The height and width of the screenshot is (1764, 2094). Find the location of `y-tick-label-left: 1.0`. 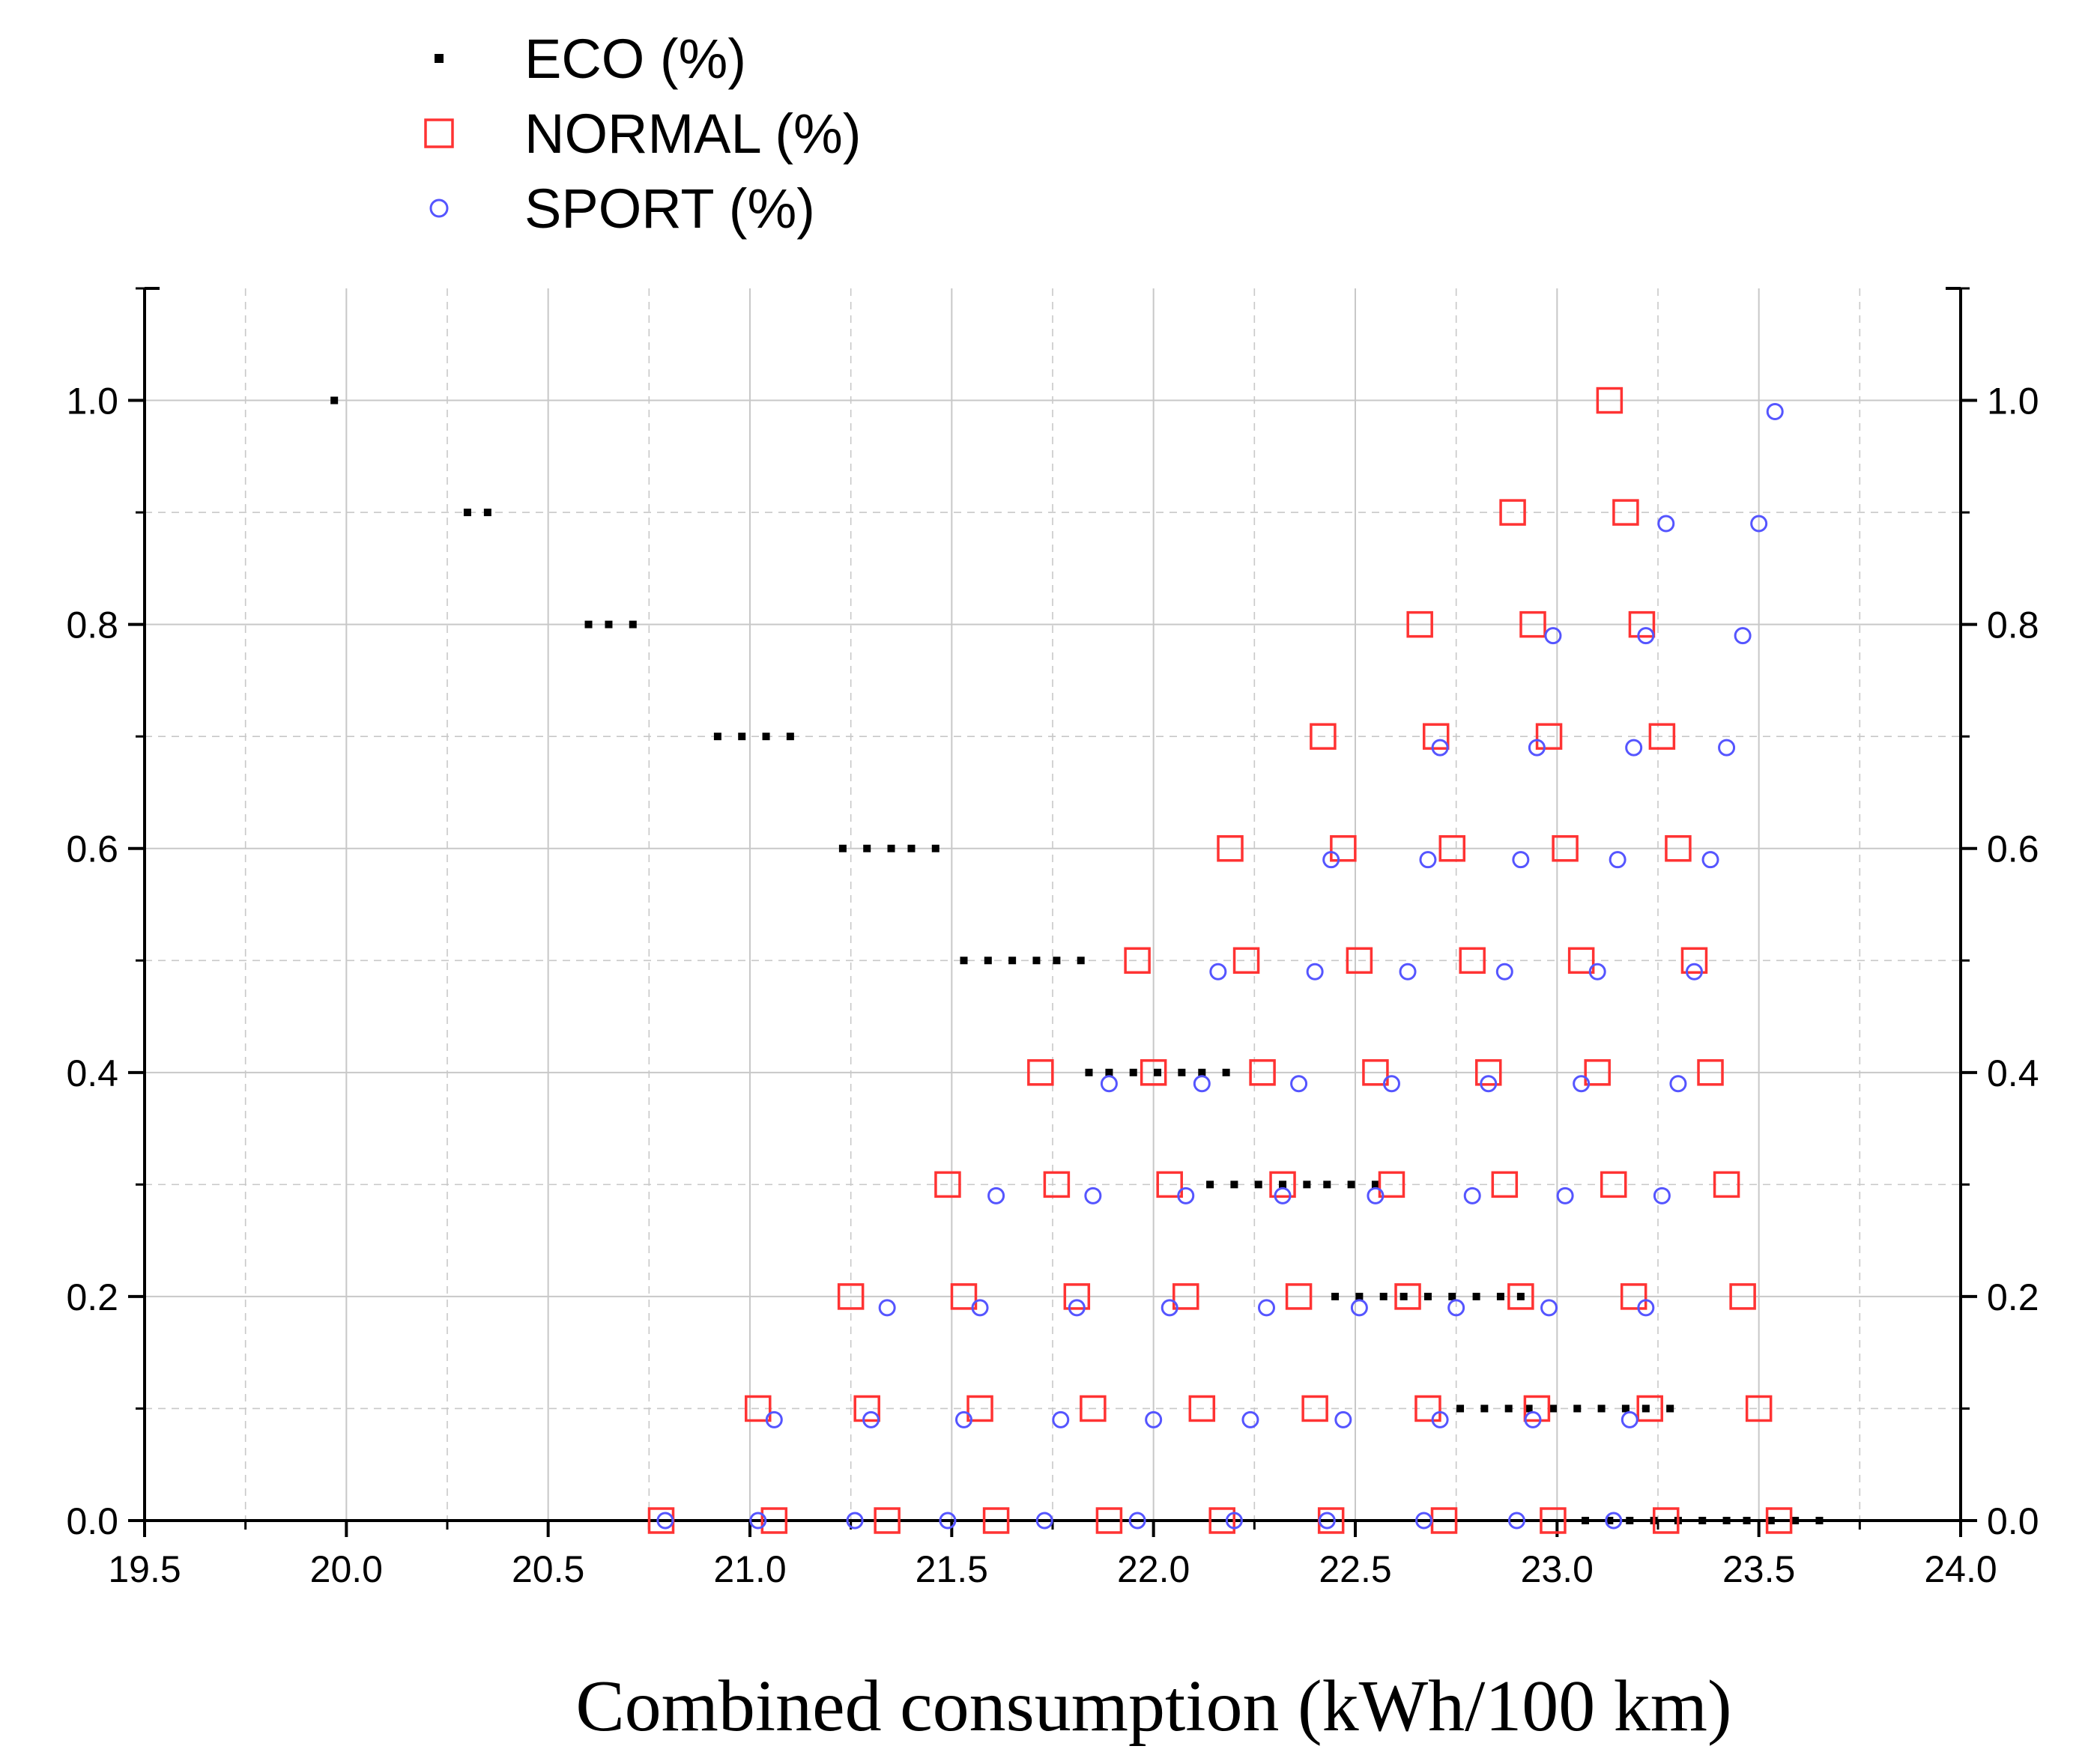

y-tick-label-left: 1.0 is located at coordinates (92, 401).